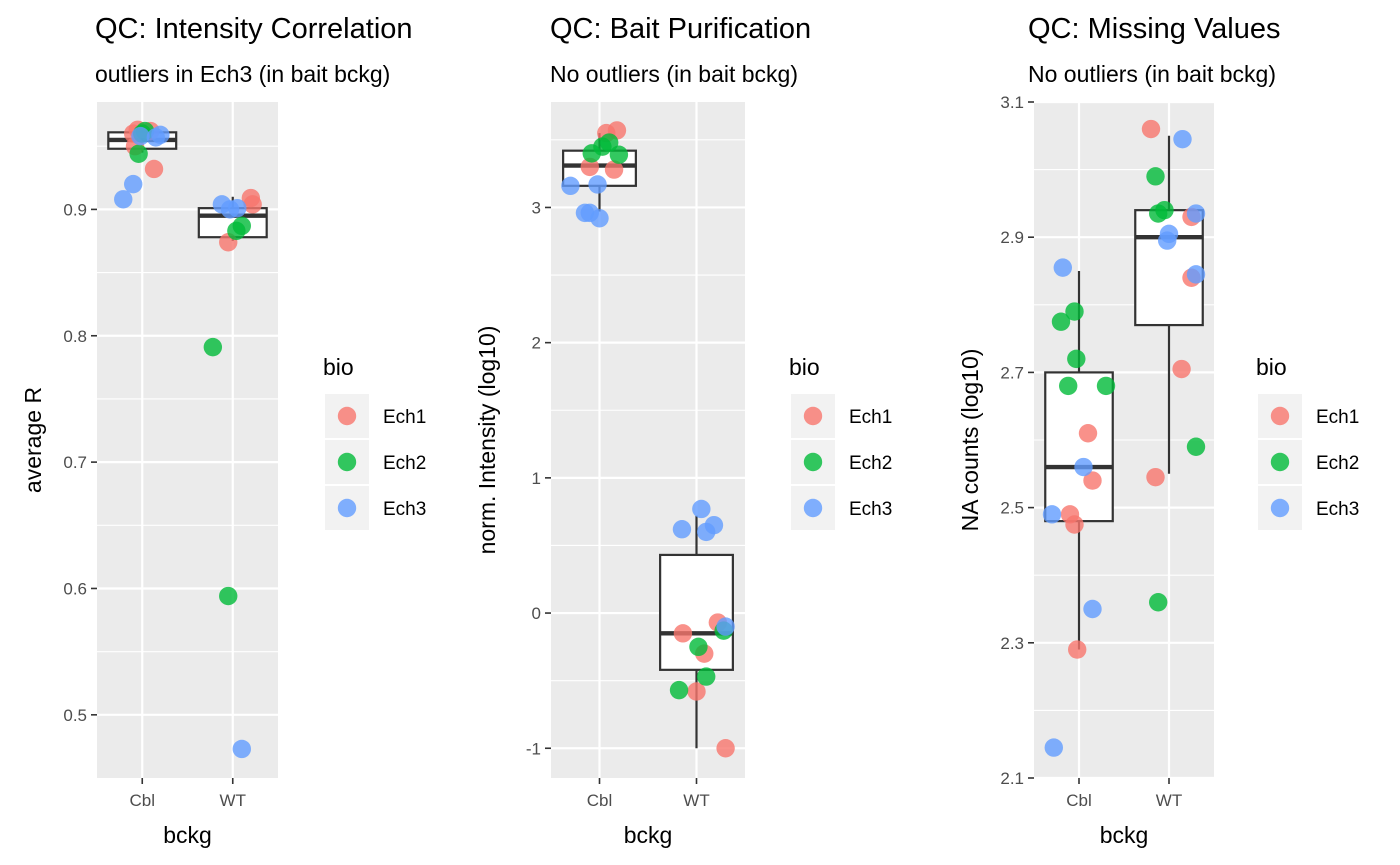 The width and height of the screenshot is (1400, 865). What do you see at coordinates (1154, 29) in the screenshot?
I see `chart-title: QC: Missing Values` at bounding box center [1154, 29].